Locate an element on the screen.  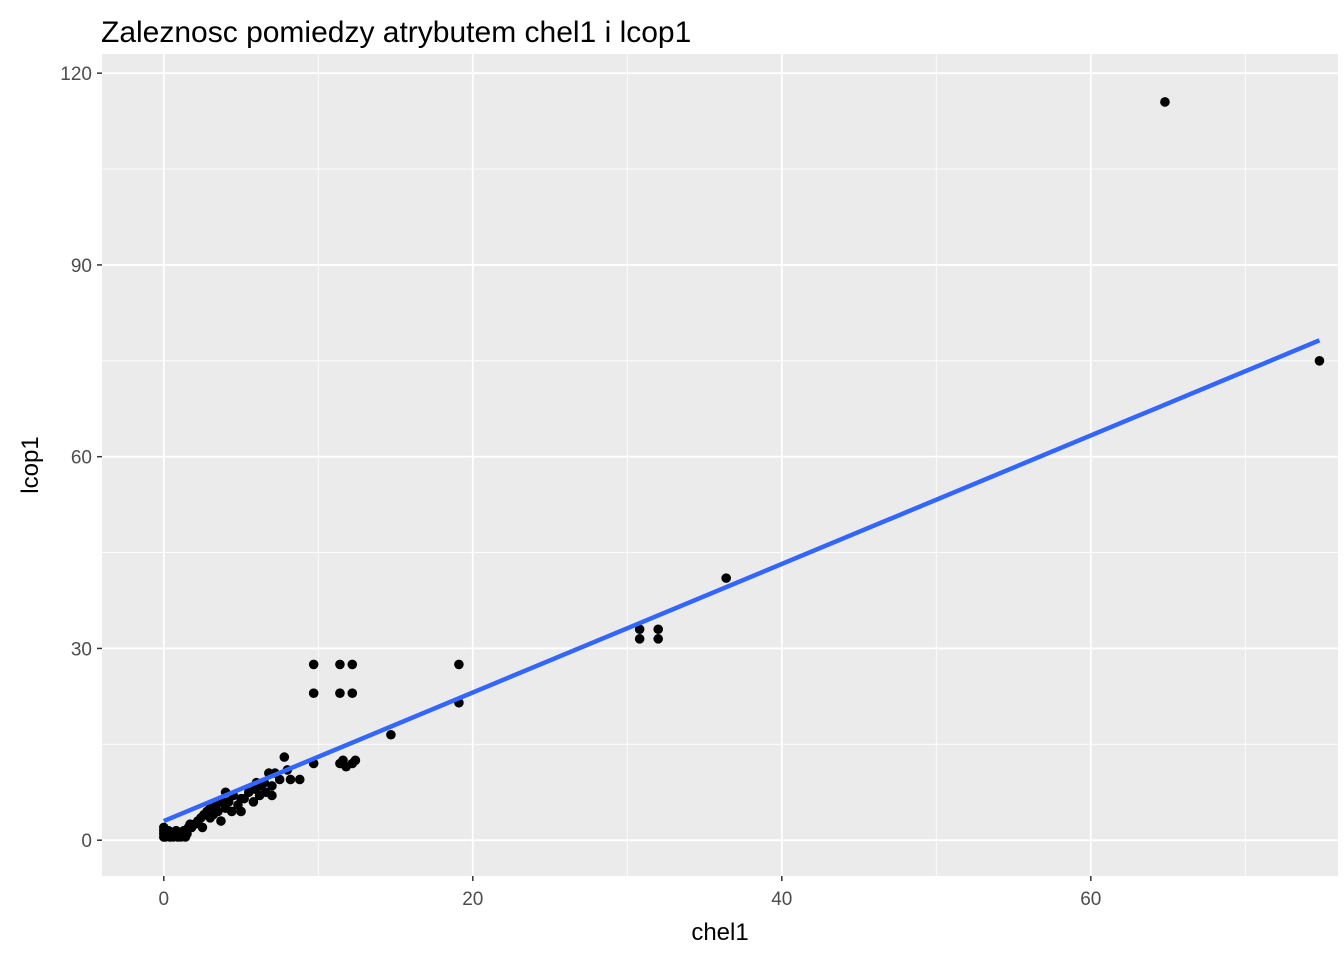
x-tick-label: 60 is located at coordinates (1090, 899).